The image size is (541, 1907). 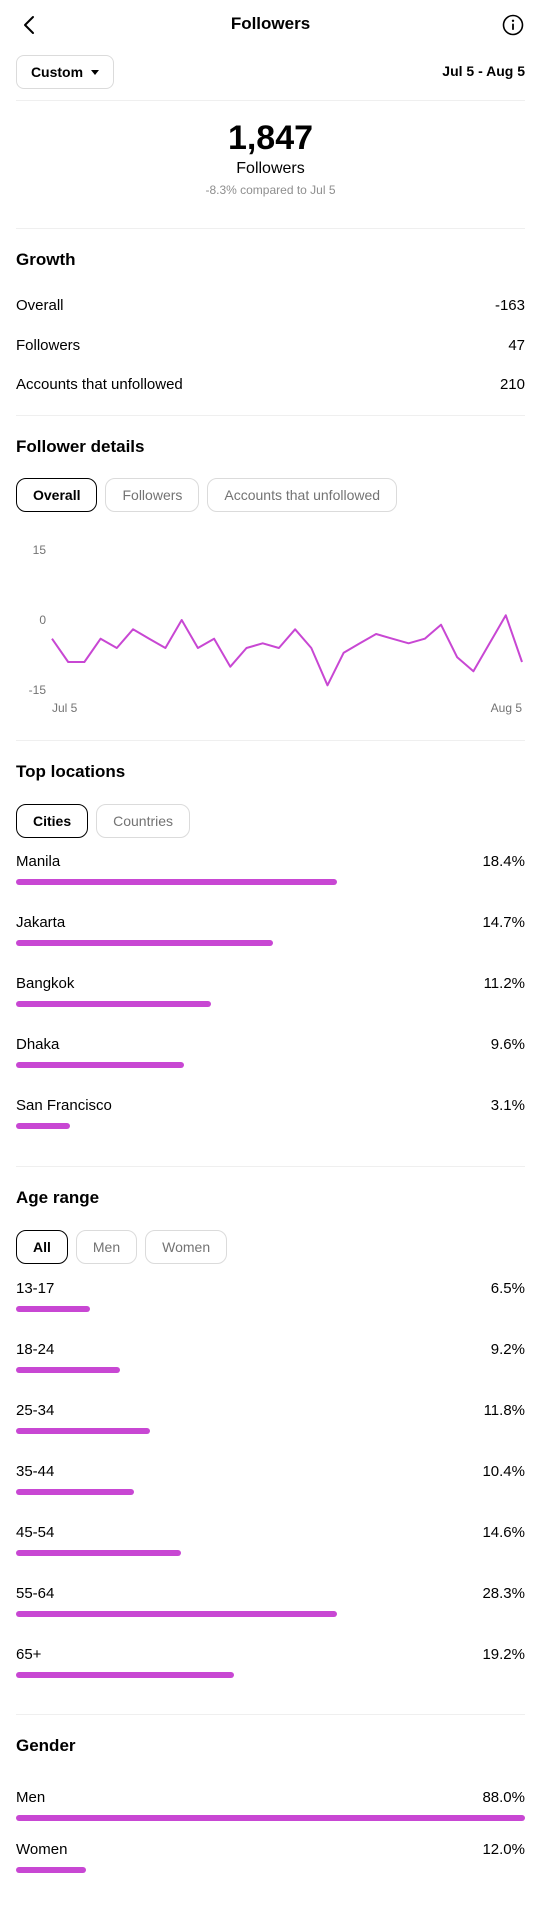 I want to click on bar-list-item: Men 88.0%, so click(x=270, y=1808).